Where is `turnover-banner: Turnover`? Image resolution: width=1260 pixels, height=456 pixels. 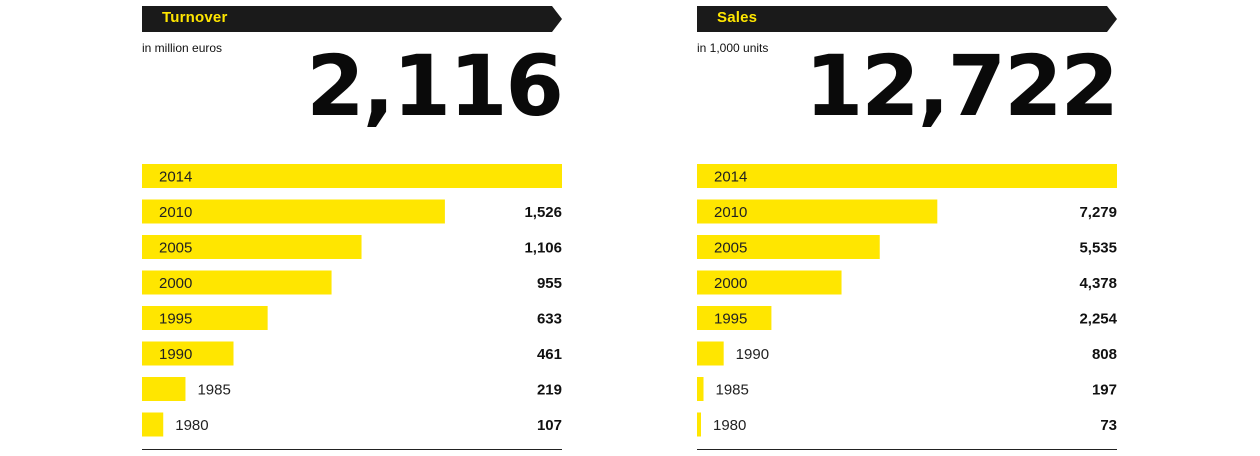 turnover-banner: Turnover is located at coordinates (352, 19).